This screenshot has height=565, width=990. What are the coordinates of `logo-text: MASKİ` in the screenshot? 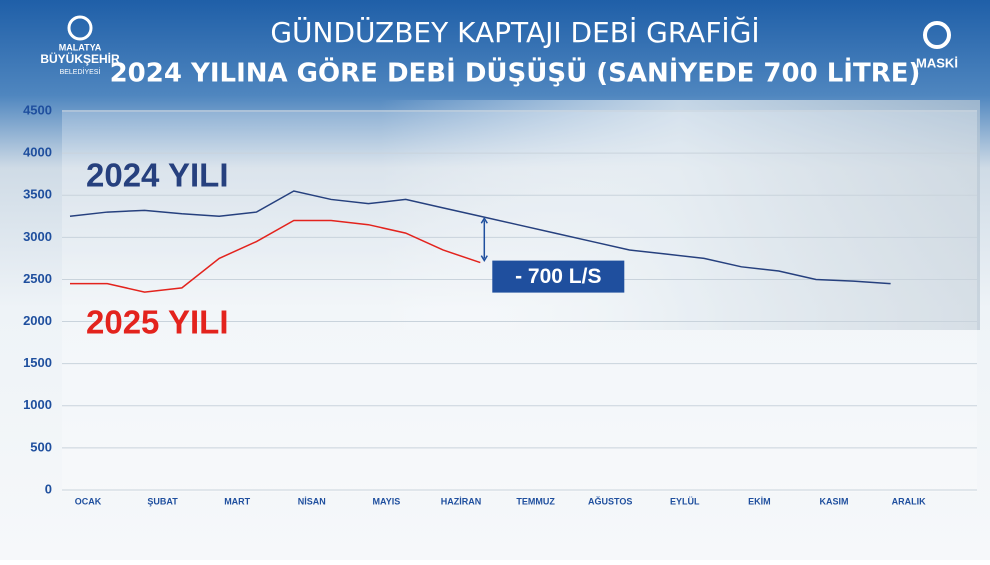 It's located at (937, 62).